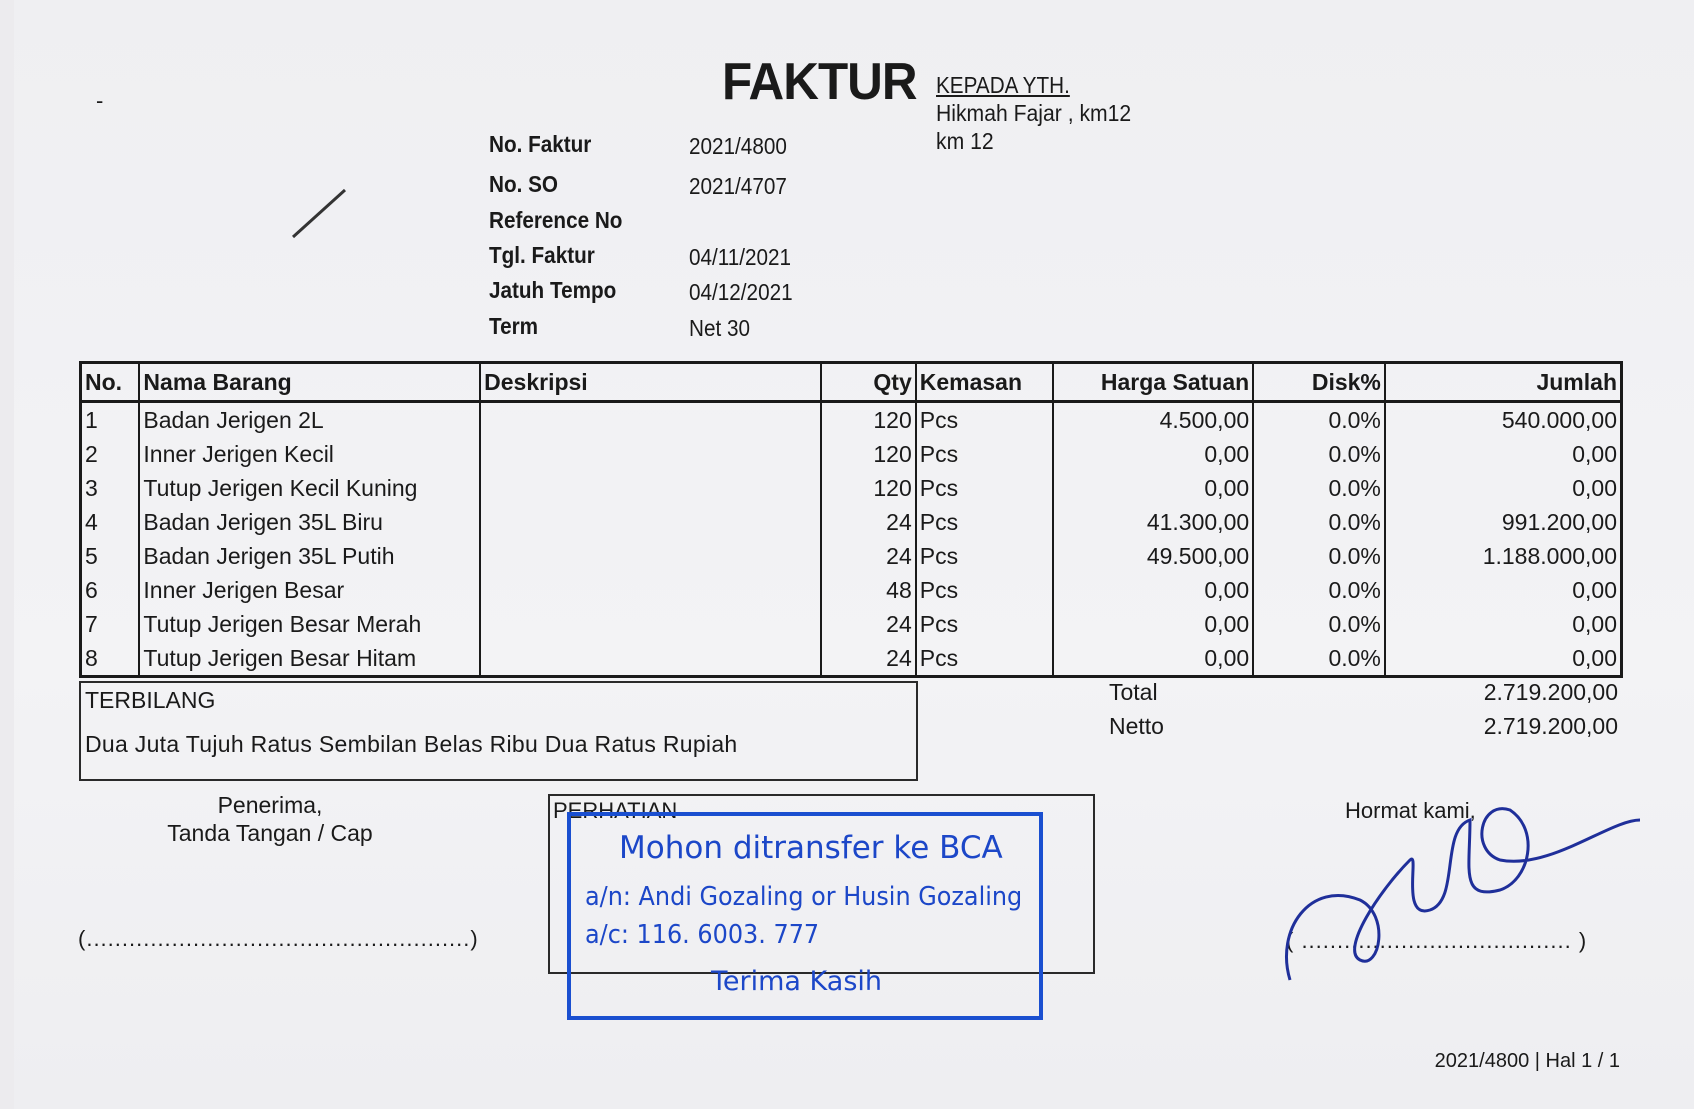  I want to click on row-no: 5, so click(110, 556).